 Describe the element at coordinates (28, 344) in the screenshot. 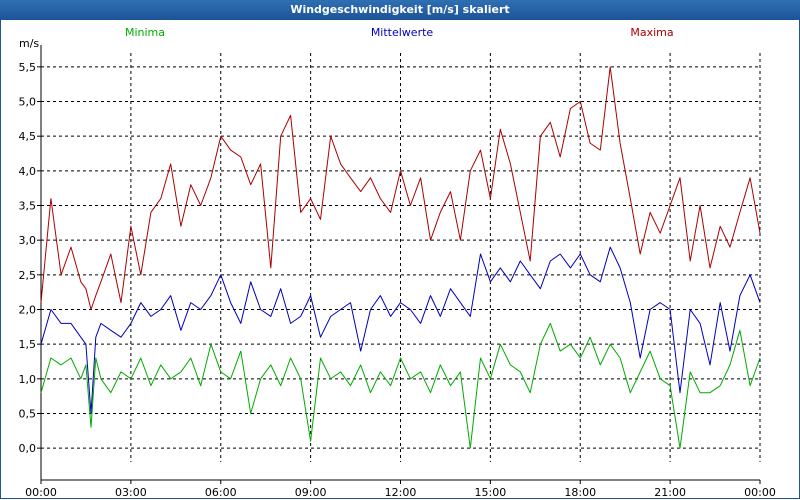

I see `y-tick-label: 1,5` at that location.